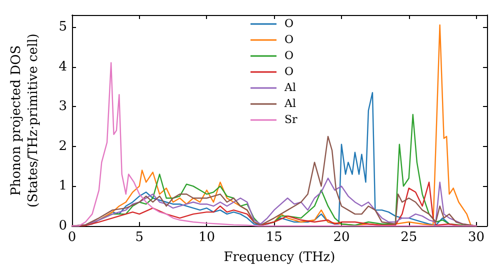  Describe the element at coordinates (62, 226) in the screenshot. I see `y-tick-label: 0` at that location.